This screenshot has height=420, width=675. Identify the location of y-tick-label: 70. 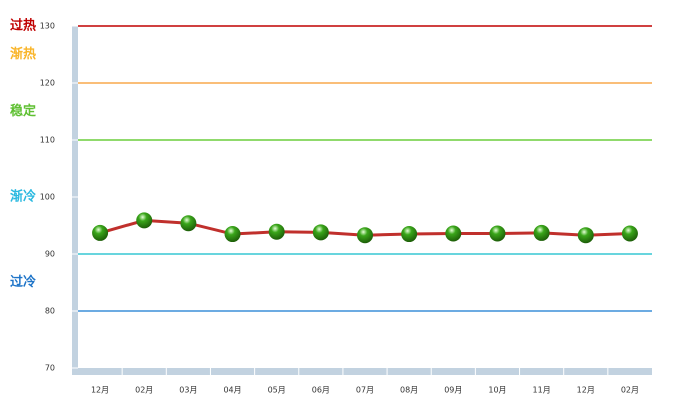
(50, 368).